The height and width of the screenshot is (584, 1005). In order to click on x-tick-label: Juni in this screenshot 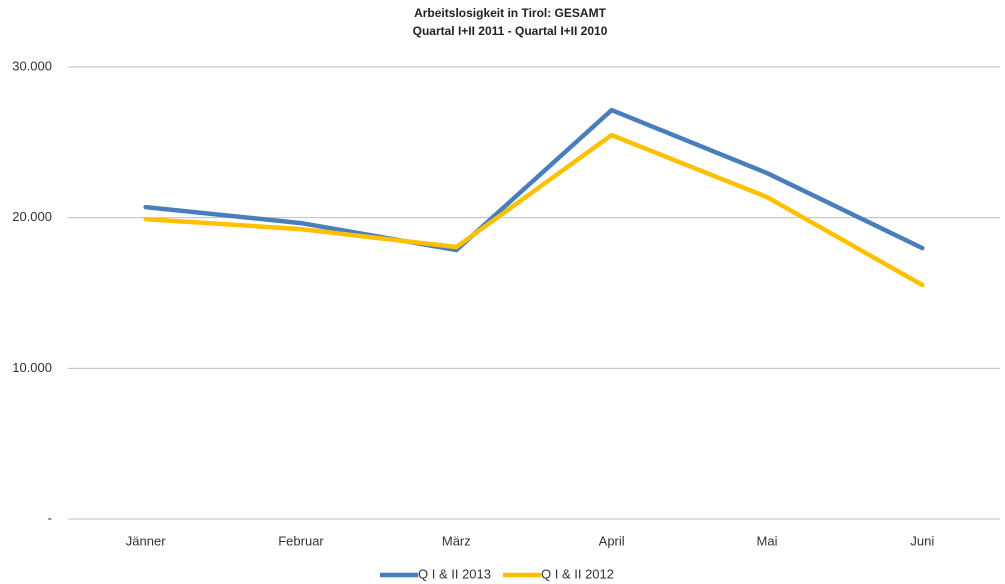, I will do `click(922, 540)`.